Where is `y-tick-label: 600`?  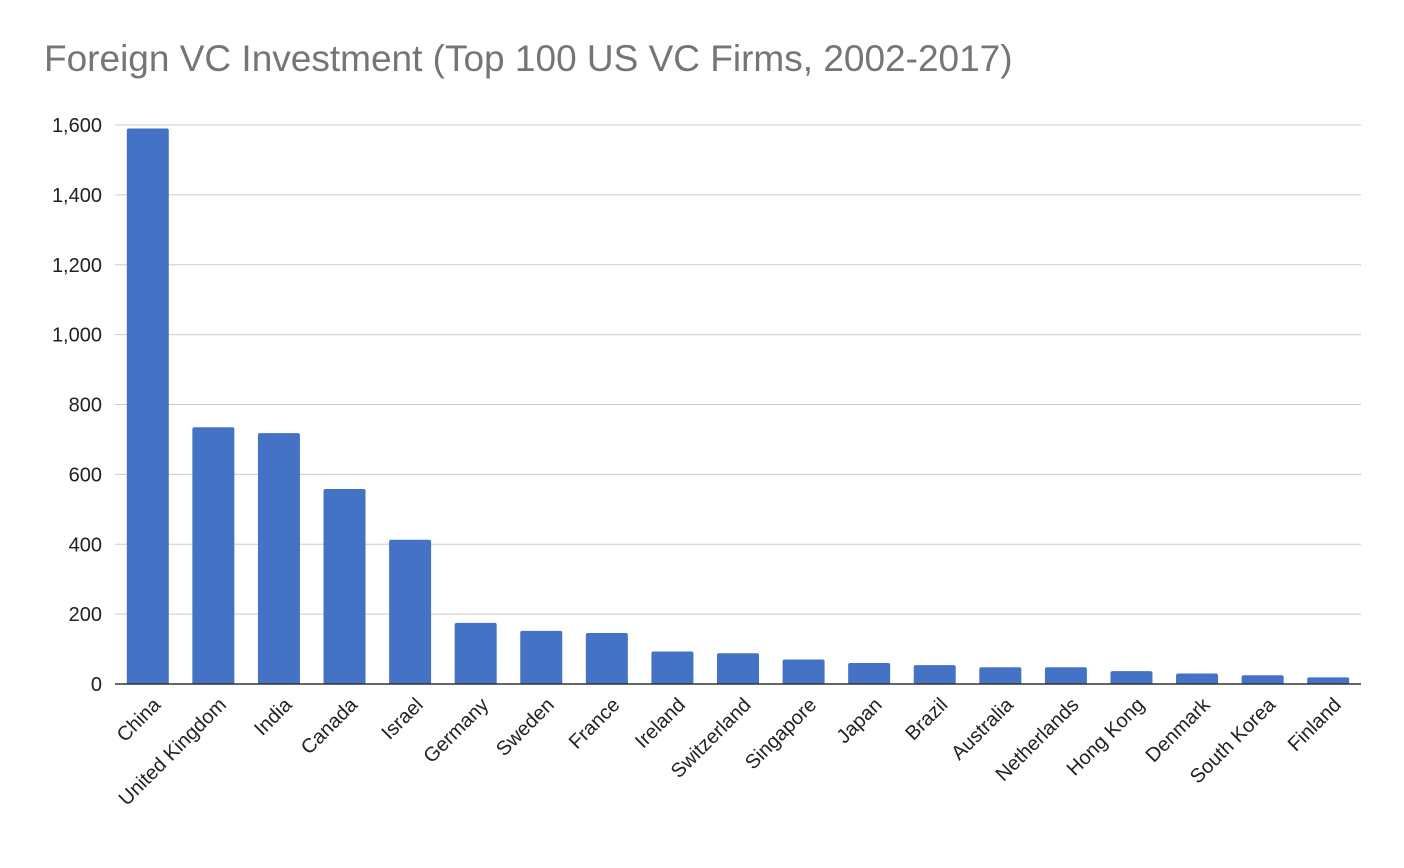 y-tick-label: 600 is located at coordinates (85, 475).